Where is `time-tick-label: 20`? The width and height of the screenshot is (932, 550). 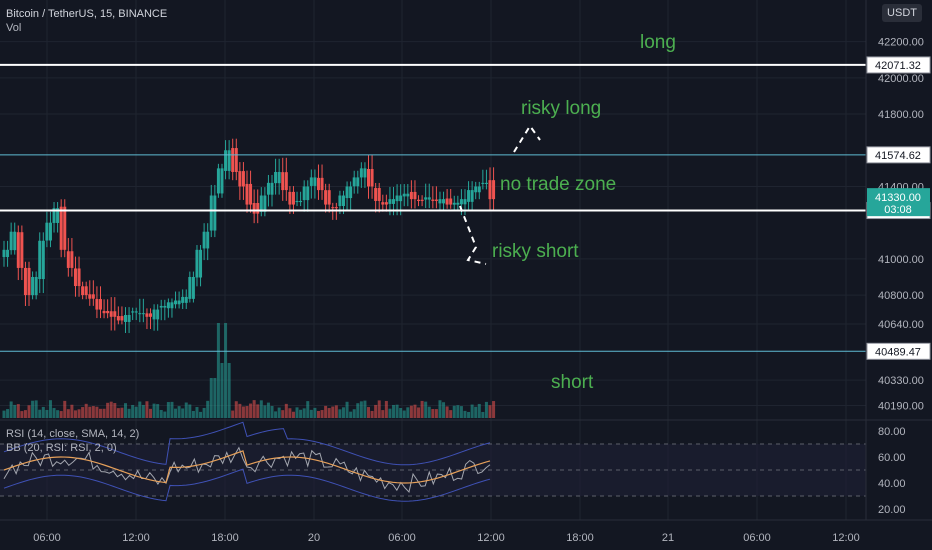 time-tick-label: 20 is located at coordinates (314, 538).